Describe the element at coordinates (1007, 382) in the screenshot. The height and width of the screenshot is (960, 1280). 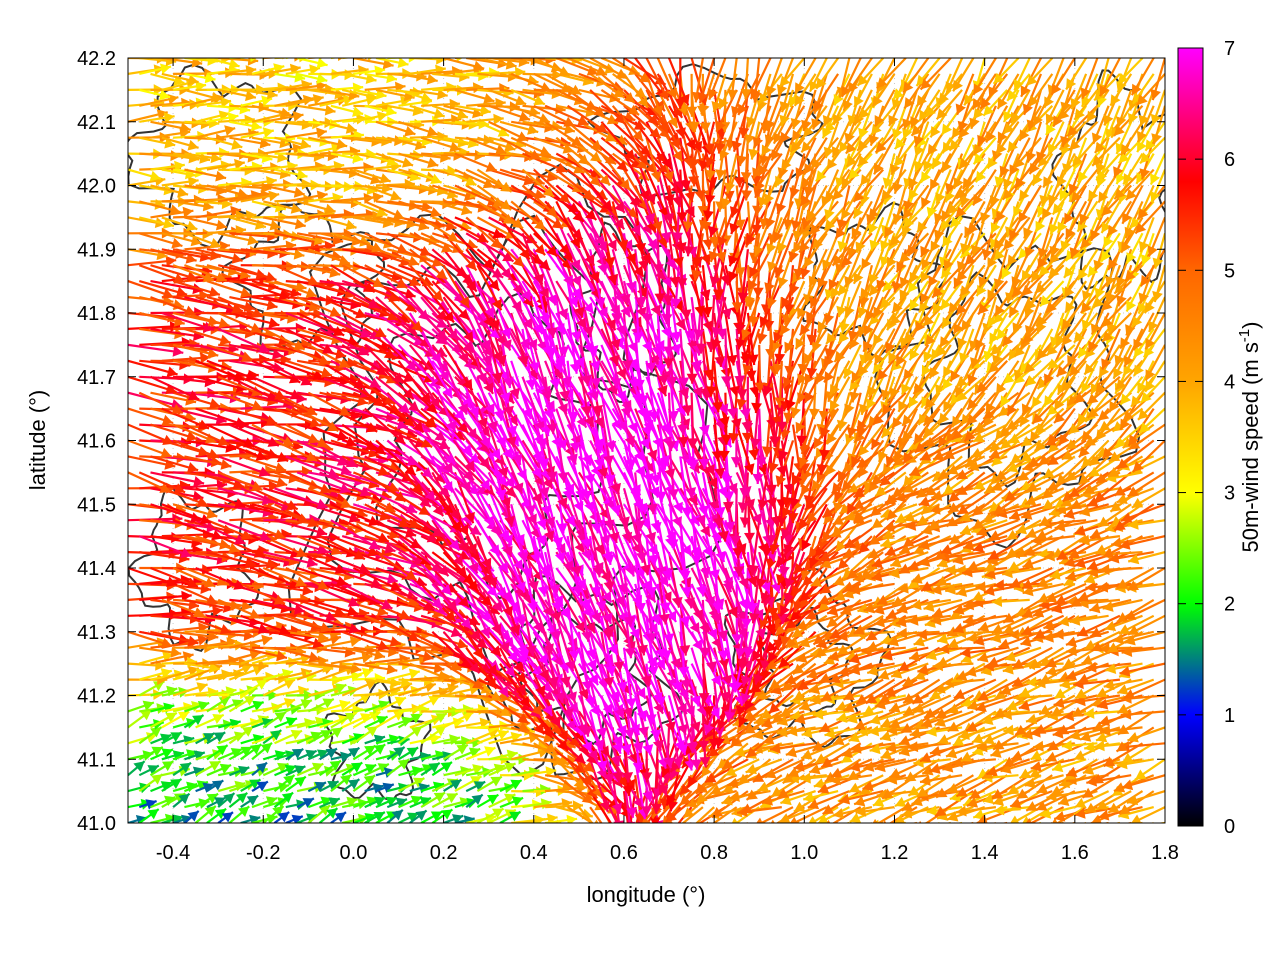
I see `terrain-contour` at that location.